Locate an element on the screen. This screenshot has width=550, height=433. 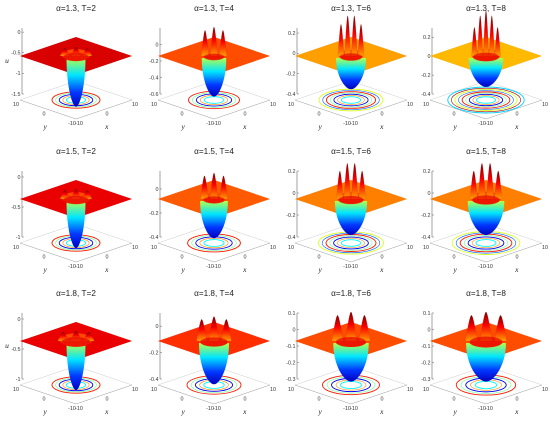
z-tick-label: -1 is located at coordinates (18, 238).